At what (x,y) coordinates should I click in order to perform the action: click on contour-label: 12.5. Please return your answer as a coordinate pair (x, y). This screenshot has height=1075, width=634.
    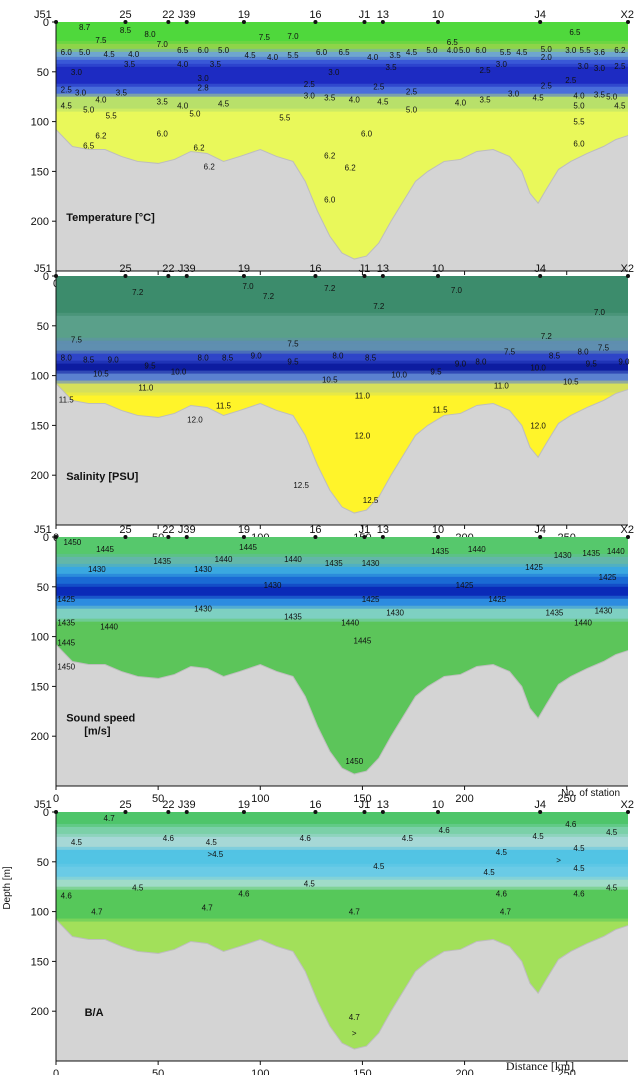
    Looking at the image, I should click on (371, 500).